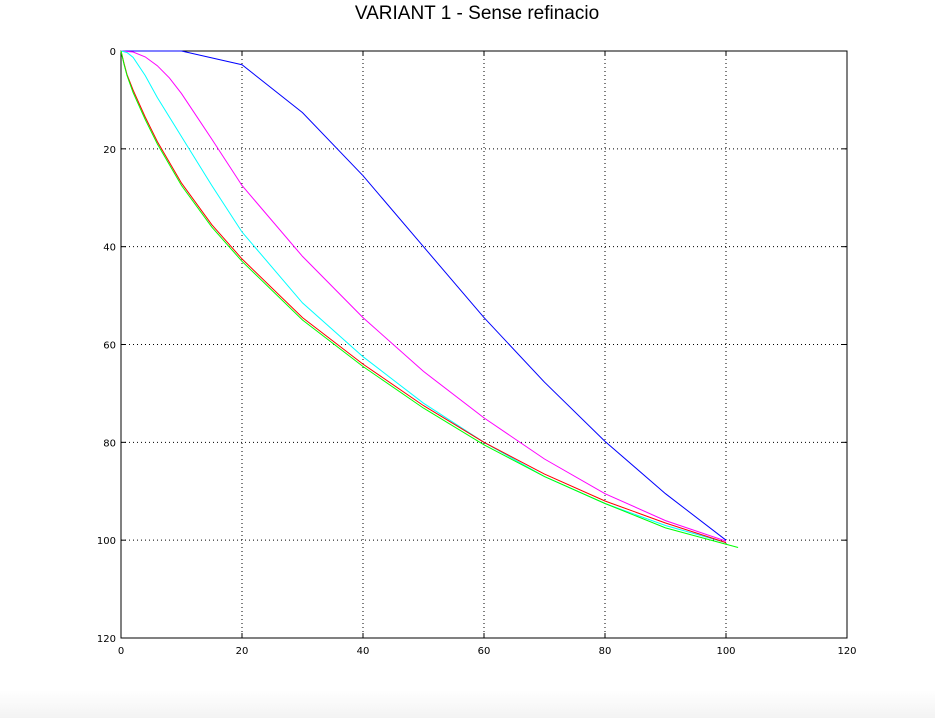  Describe the element at coordinates (109, 443) in the screenshot. I see `y-tick-label: 80` at that location.